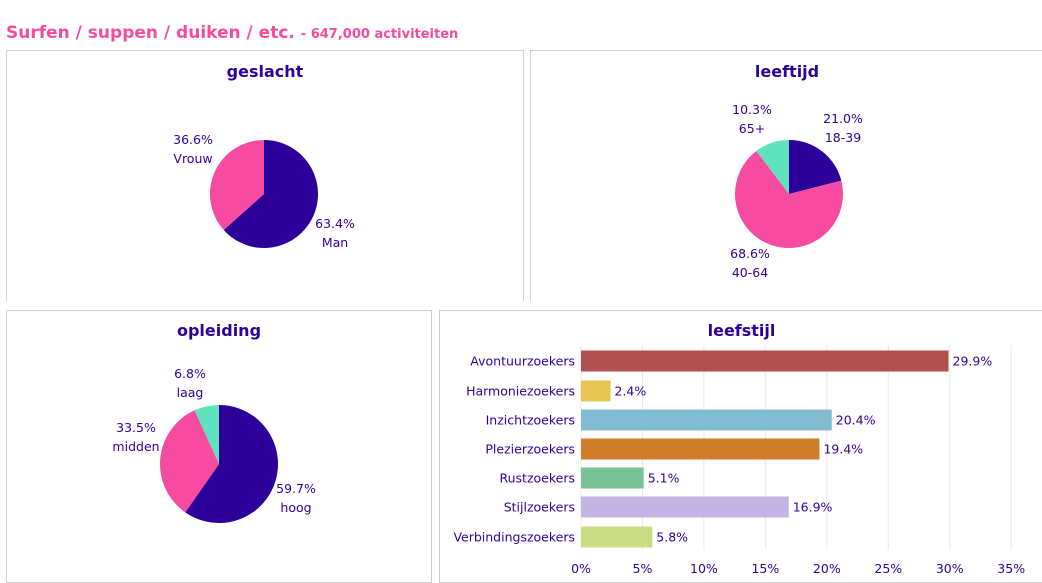  What do you see at coordinates (617, 537) in the screenshot?
I see `bar-verbindingszoekers` at bounding box center [617, 537].